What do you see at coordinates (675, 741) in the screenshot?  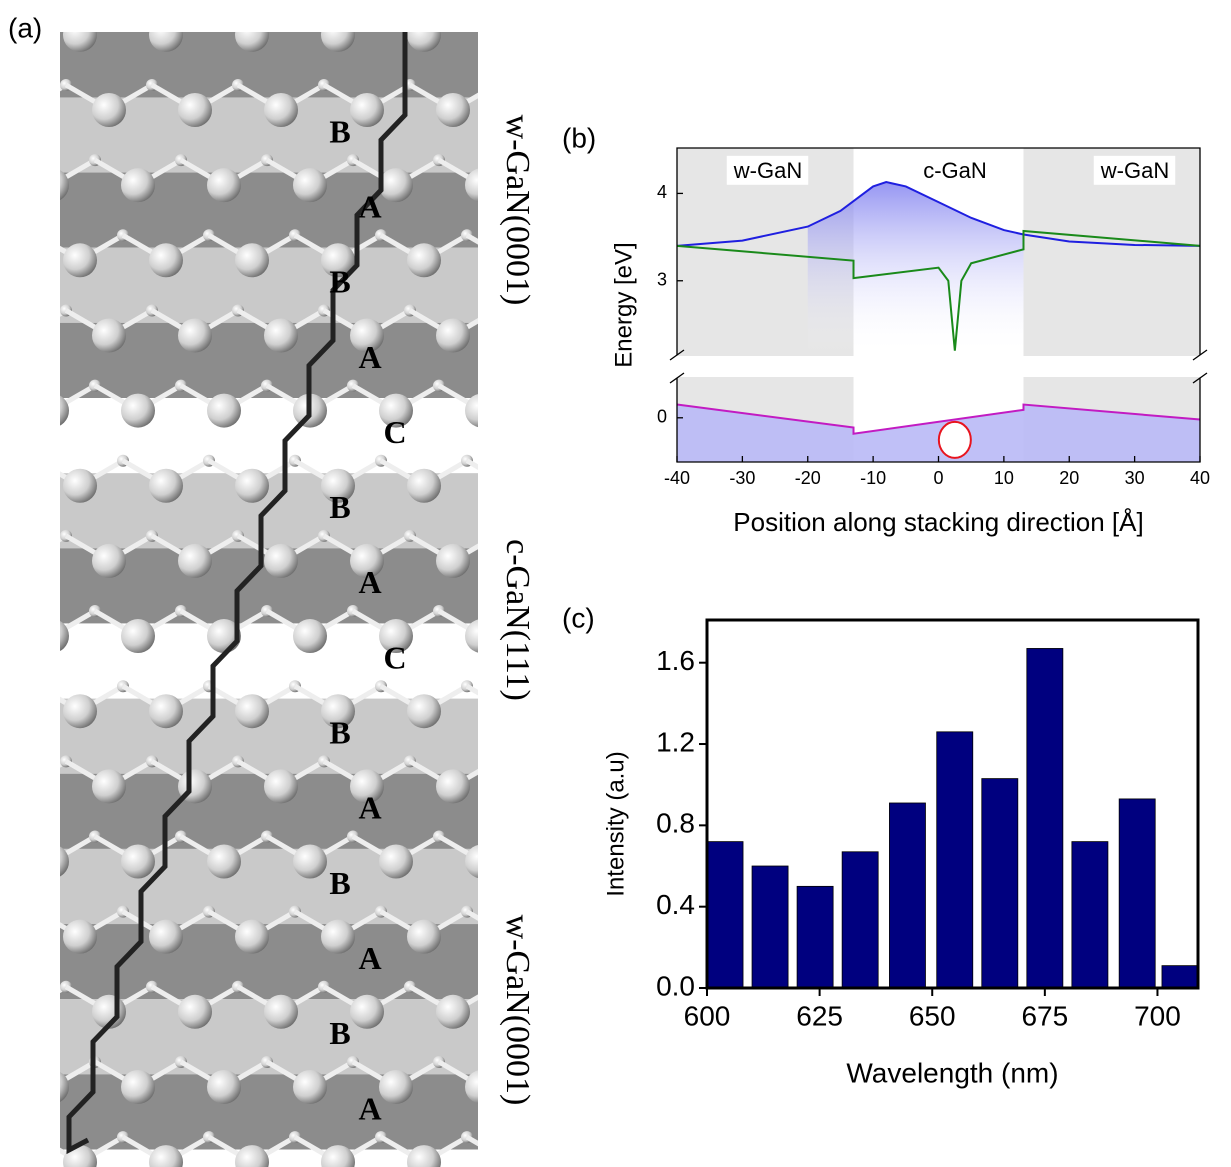 I see `y-tick-label: 1.2` at bounding box center [675, 741].